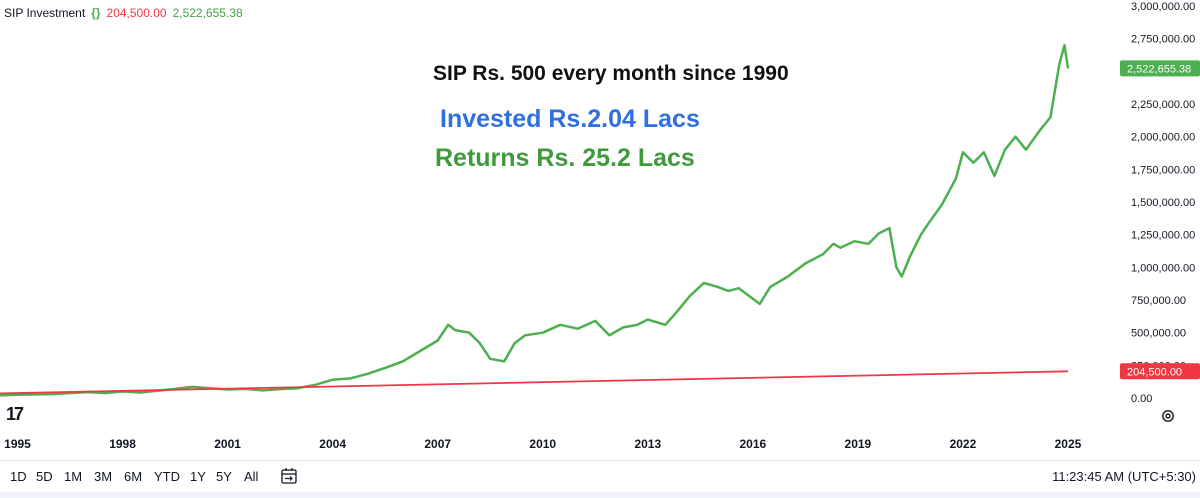 The width and height of the screenshot is (1200, 498). I want to click on legend-series-name: SIP Investment, so click(45, 13).